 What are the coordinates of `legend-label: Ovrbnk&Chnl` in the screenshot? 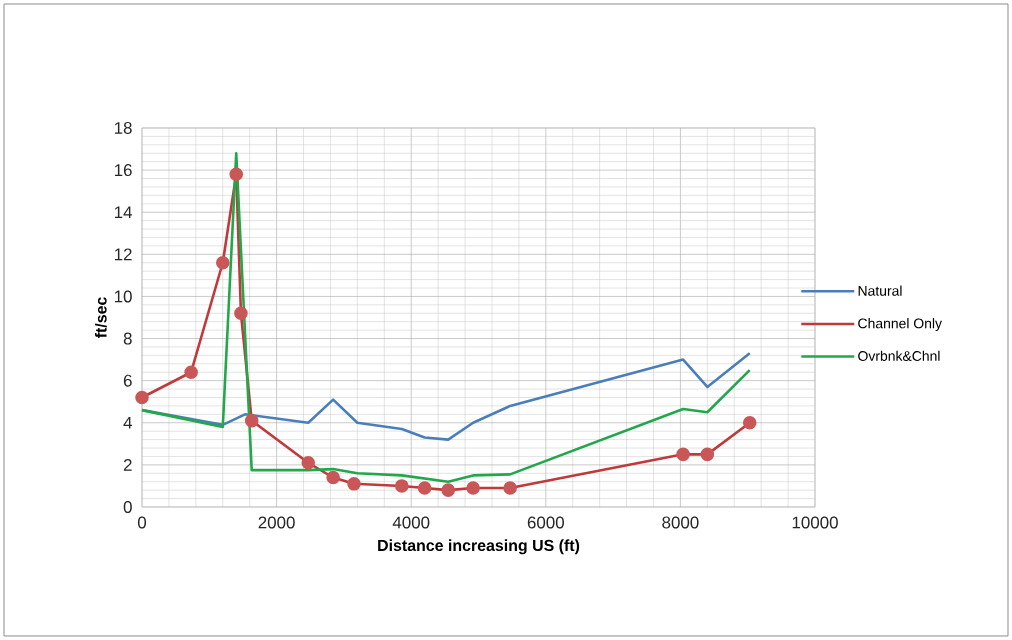 It's located at (899, 355).